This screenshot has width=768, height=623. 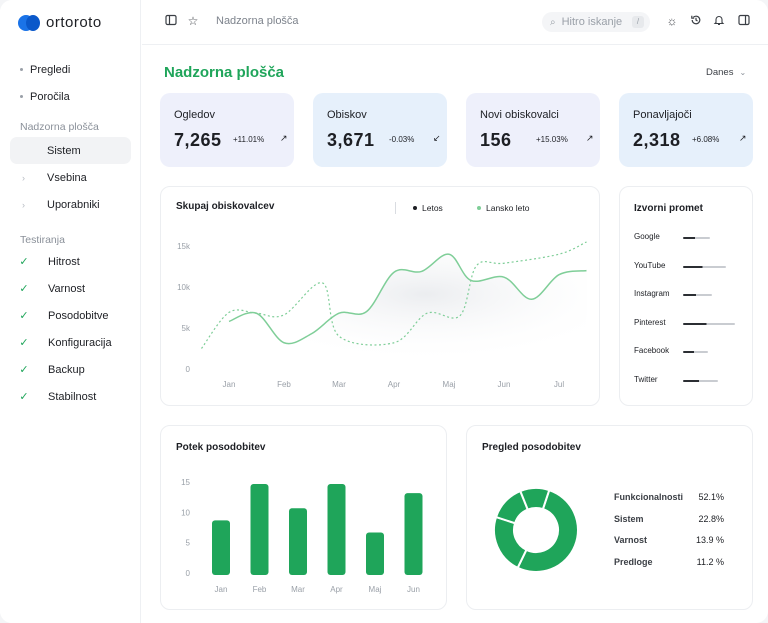 I want to click on search-input: ⌕ Hitro iskanje /, so click(x=596, y=22).